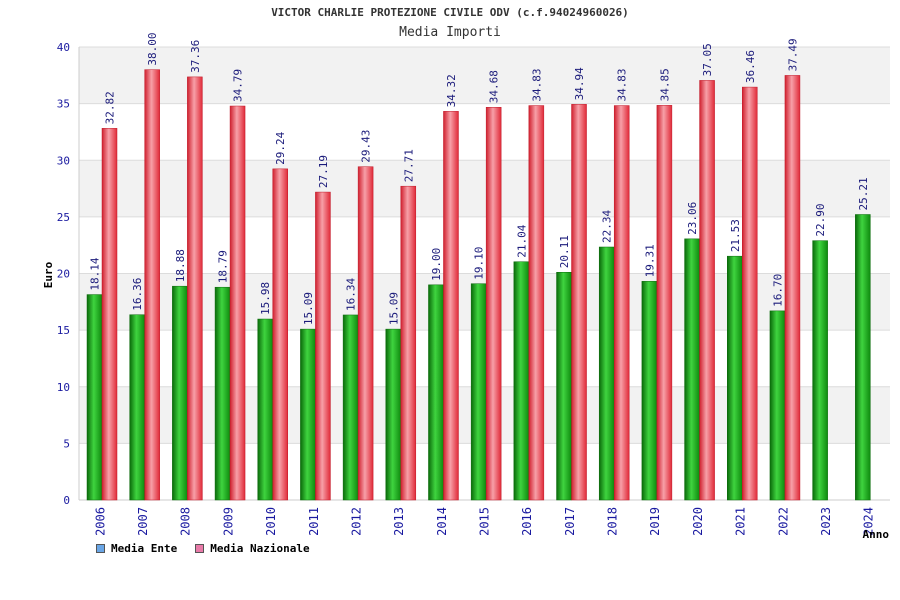  Describe the element at coordinates (280, 147) in the screenshot. I see `bar-value-label: 29.24` at that location.